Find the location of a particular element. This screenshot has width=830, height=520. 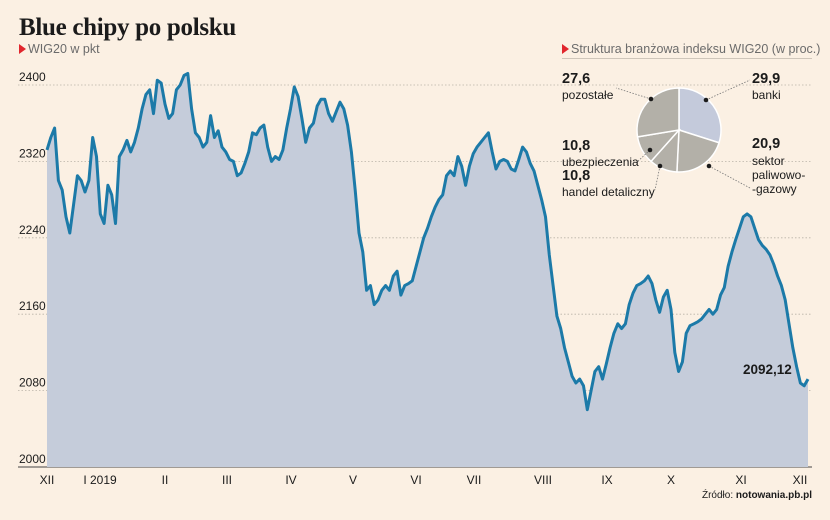

pie-label-paliwa-1: sektor is located at coordinates (768, 161).